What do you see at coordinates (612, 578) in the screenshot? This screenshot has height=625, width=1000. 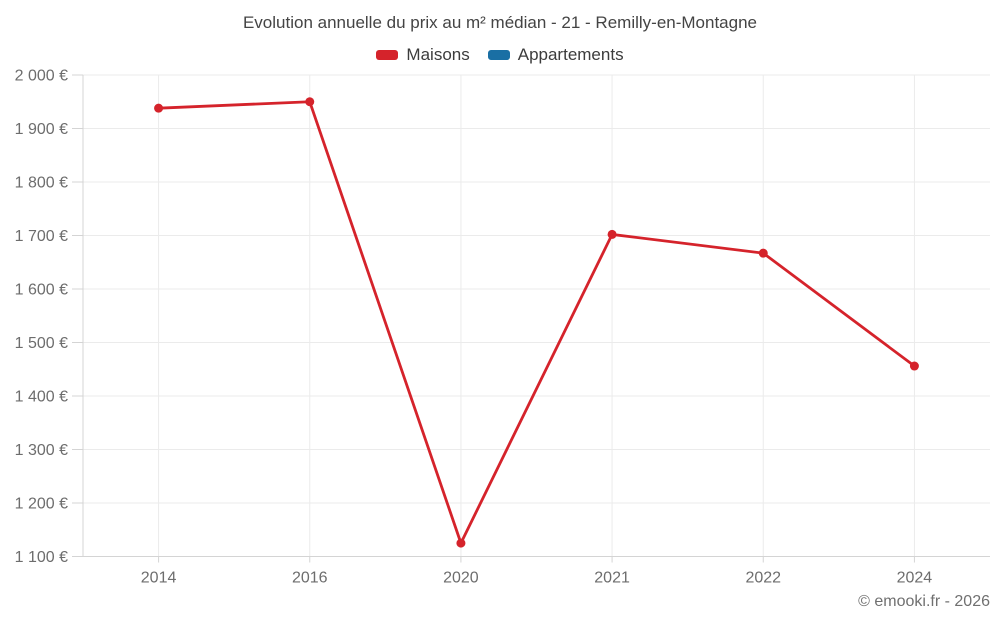 I see `x-tick-label: 2021` at bounding box center [612, 578].